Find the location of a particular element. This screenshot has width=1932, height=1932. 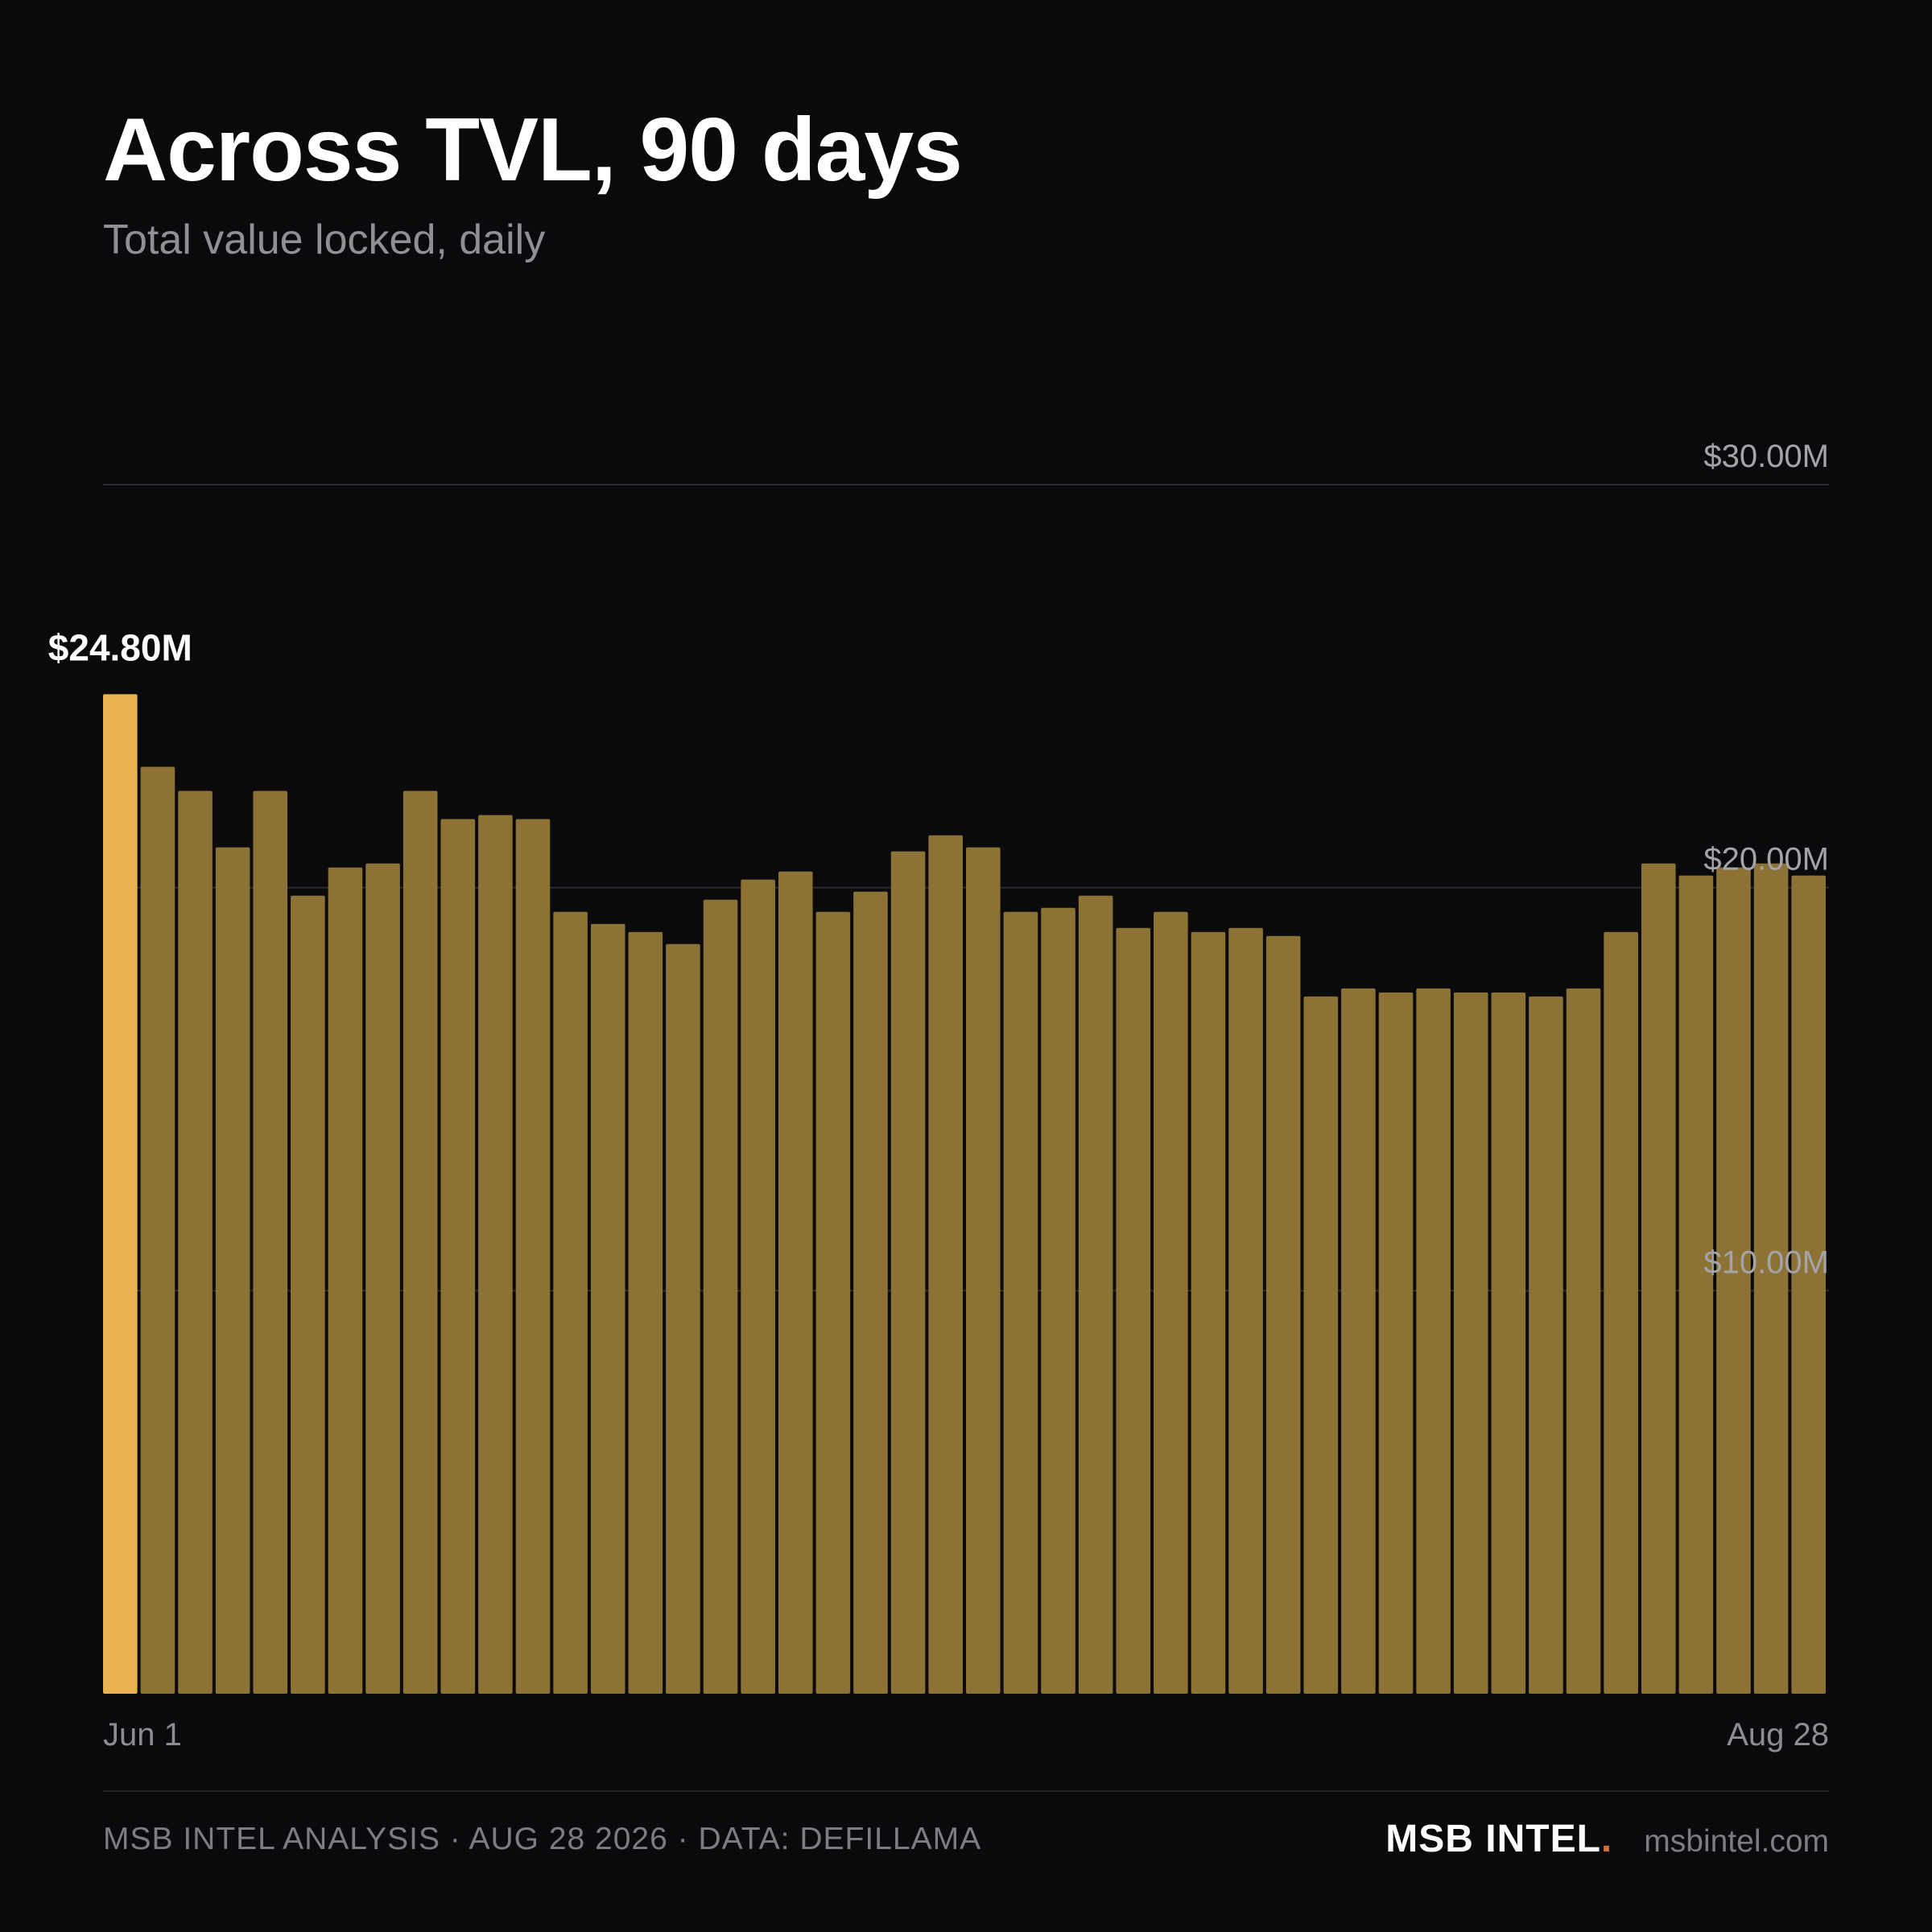

y-tick-label: $30.00M is located at coordinates (1766, 456).